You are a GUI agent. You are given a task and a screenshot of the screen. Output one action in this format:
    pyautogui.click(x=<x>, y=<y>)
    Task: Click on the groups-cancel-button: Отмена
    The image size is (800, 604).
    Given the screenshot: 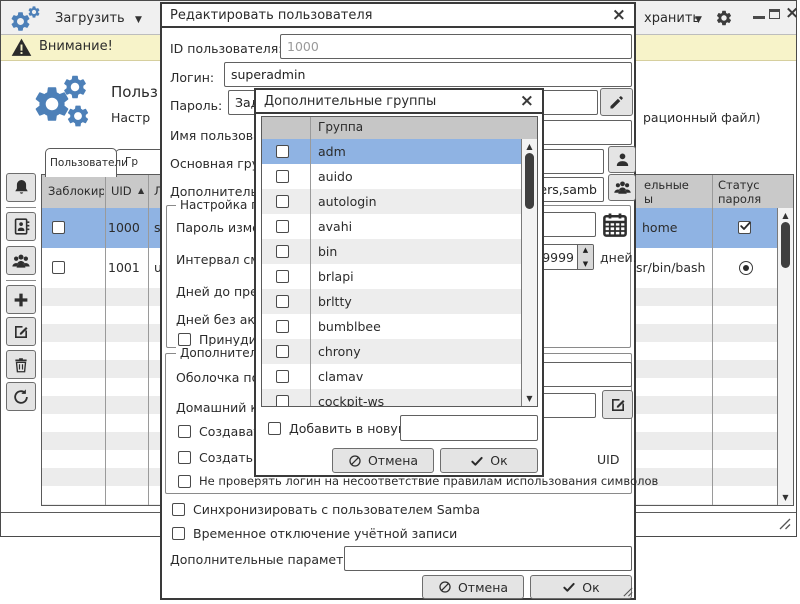 What is the action you would take?
    pyautogui.click(x=383, y=460)
    